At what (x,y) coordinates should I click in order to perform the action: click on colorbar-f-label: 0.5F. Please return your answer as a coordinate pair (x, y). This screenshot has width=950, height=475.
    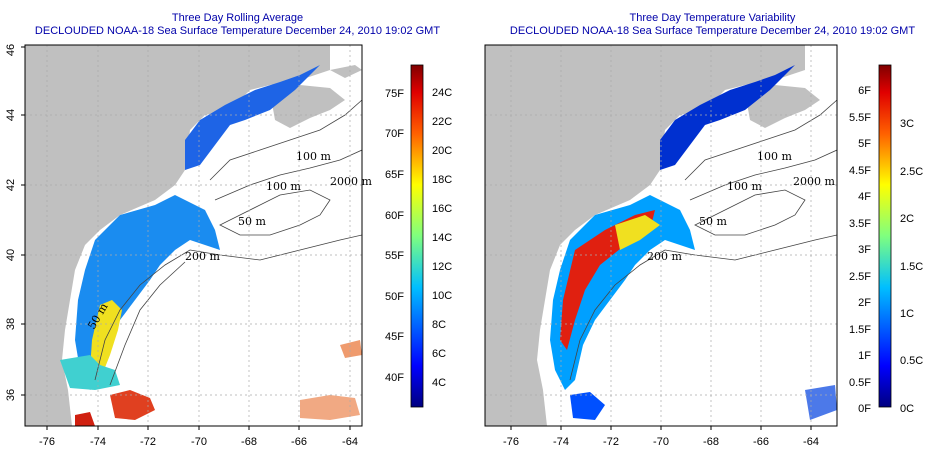
    Looking at the image, I should click on (860, 383).